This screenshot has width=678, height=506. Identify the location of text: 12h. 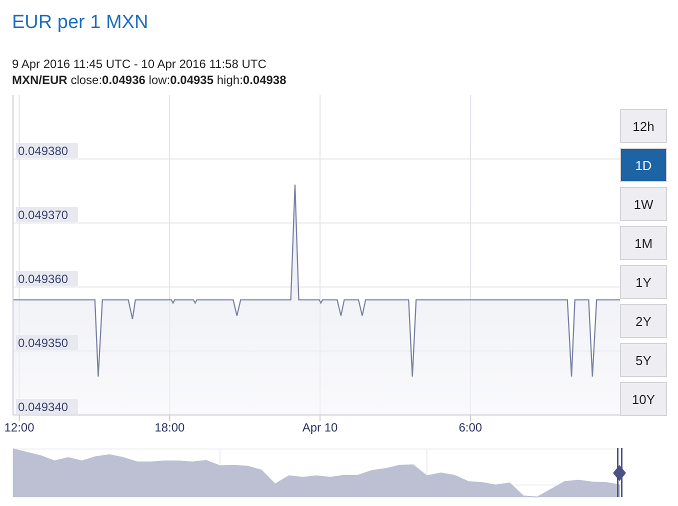
(643, 126).